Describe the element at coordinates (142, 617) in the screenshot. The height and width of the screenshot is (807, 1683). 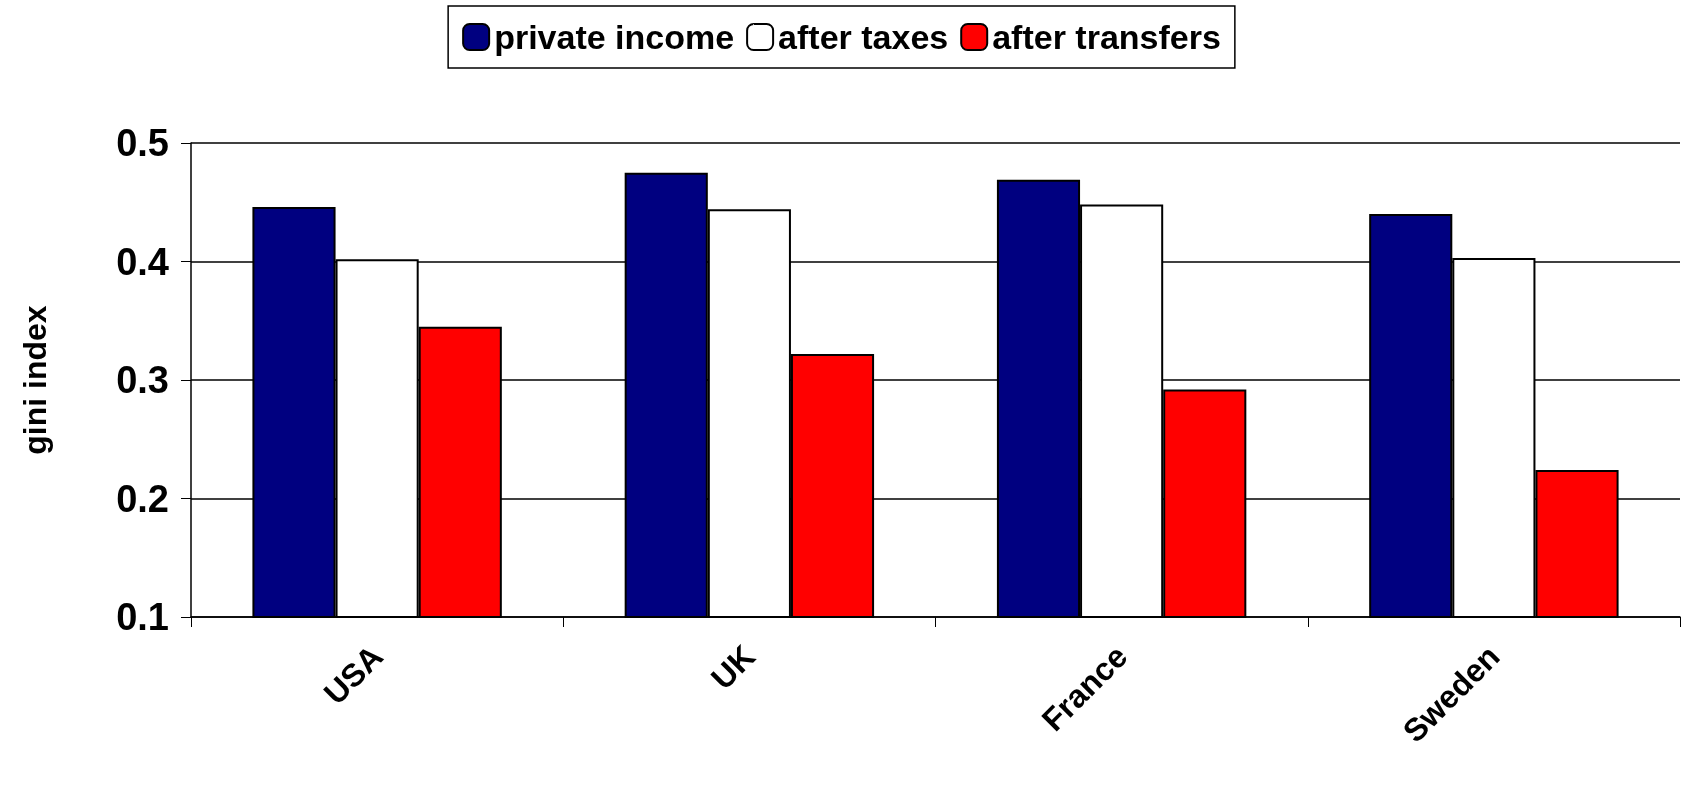
I see `y-tick-label: 0.1` at that location.